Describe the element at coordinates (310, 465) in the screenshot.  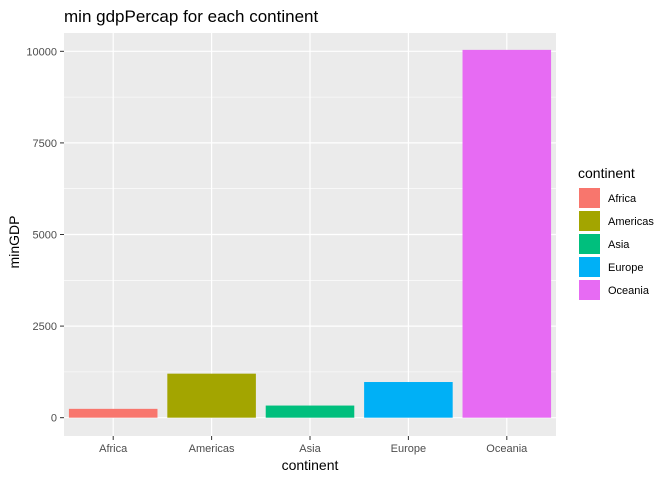
I see `x-axis-title: continent` at that location.